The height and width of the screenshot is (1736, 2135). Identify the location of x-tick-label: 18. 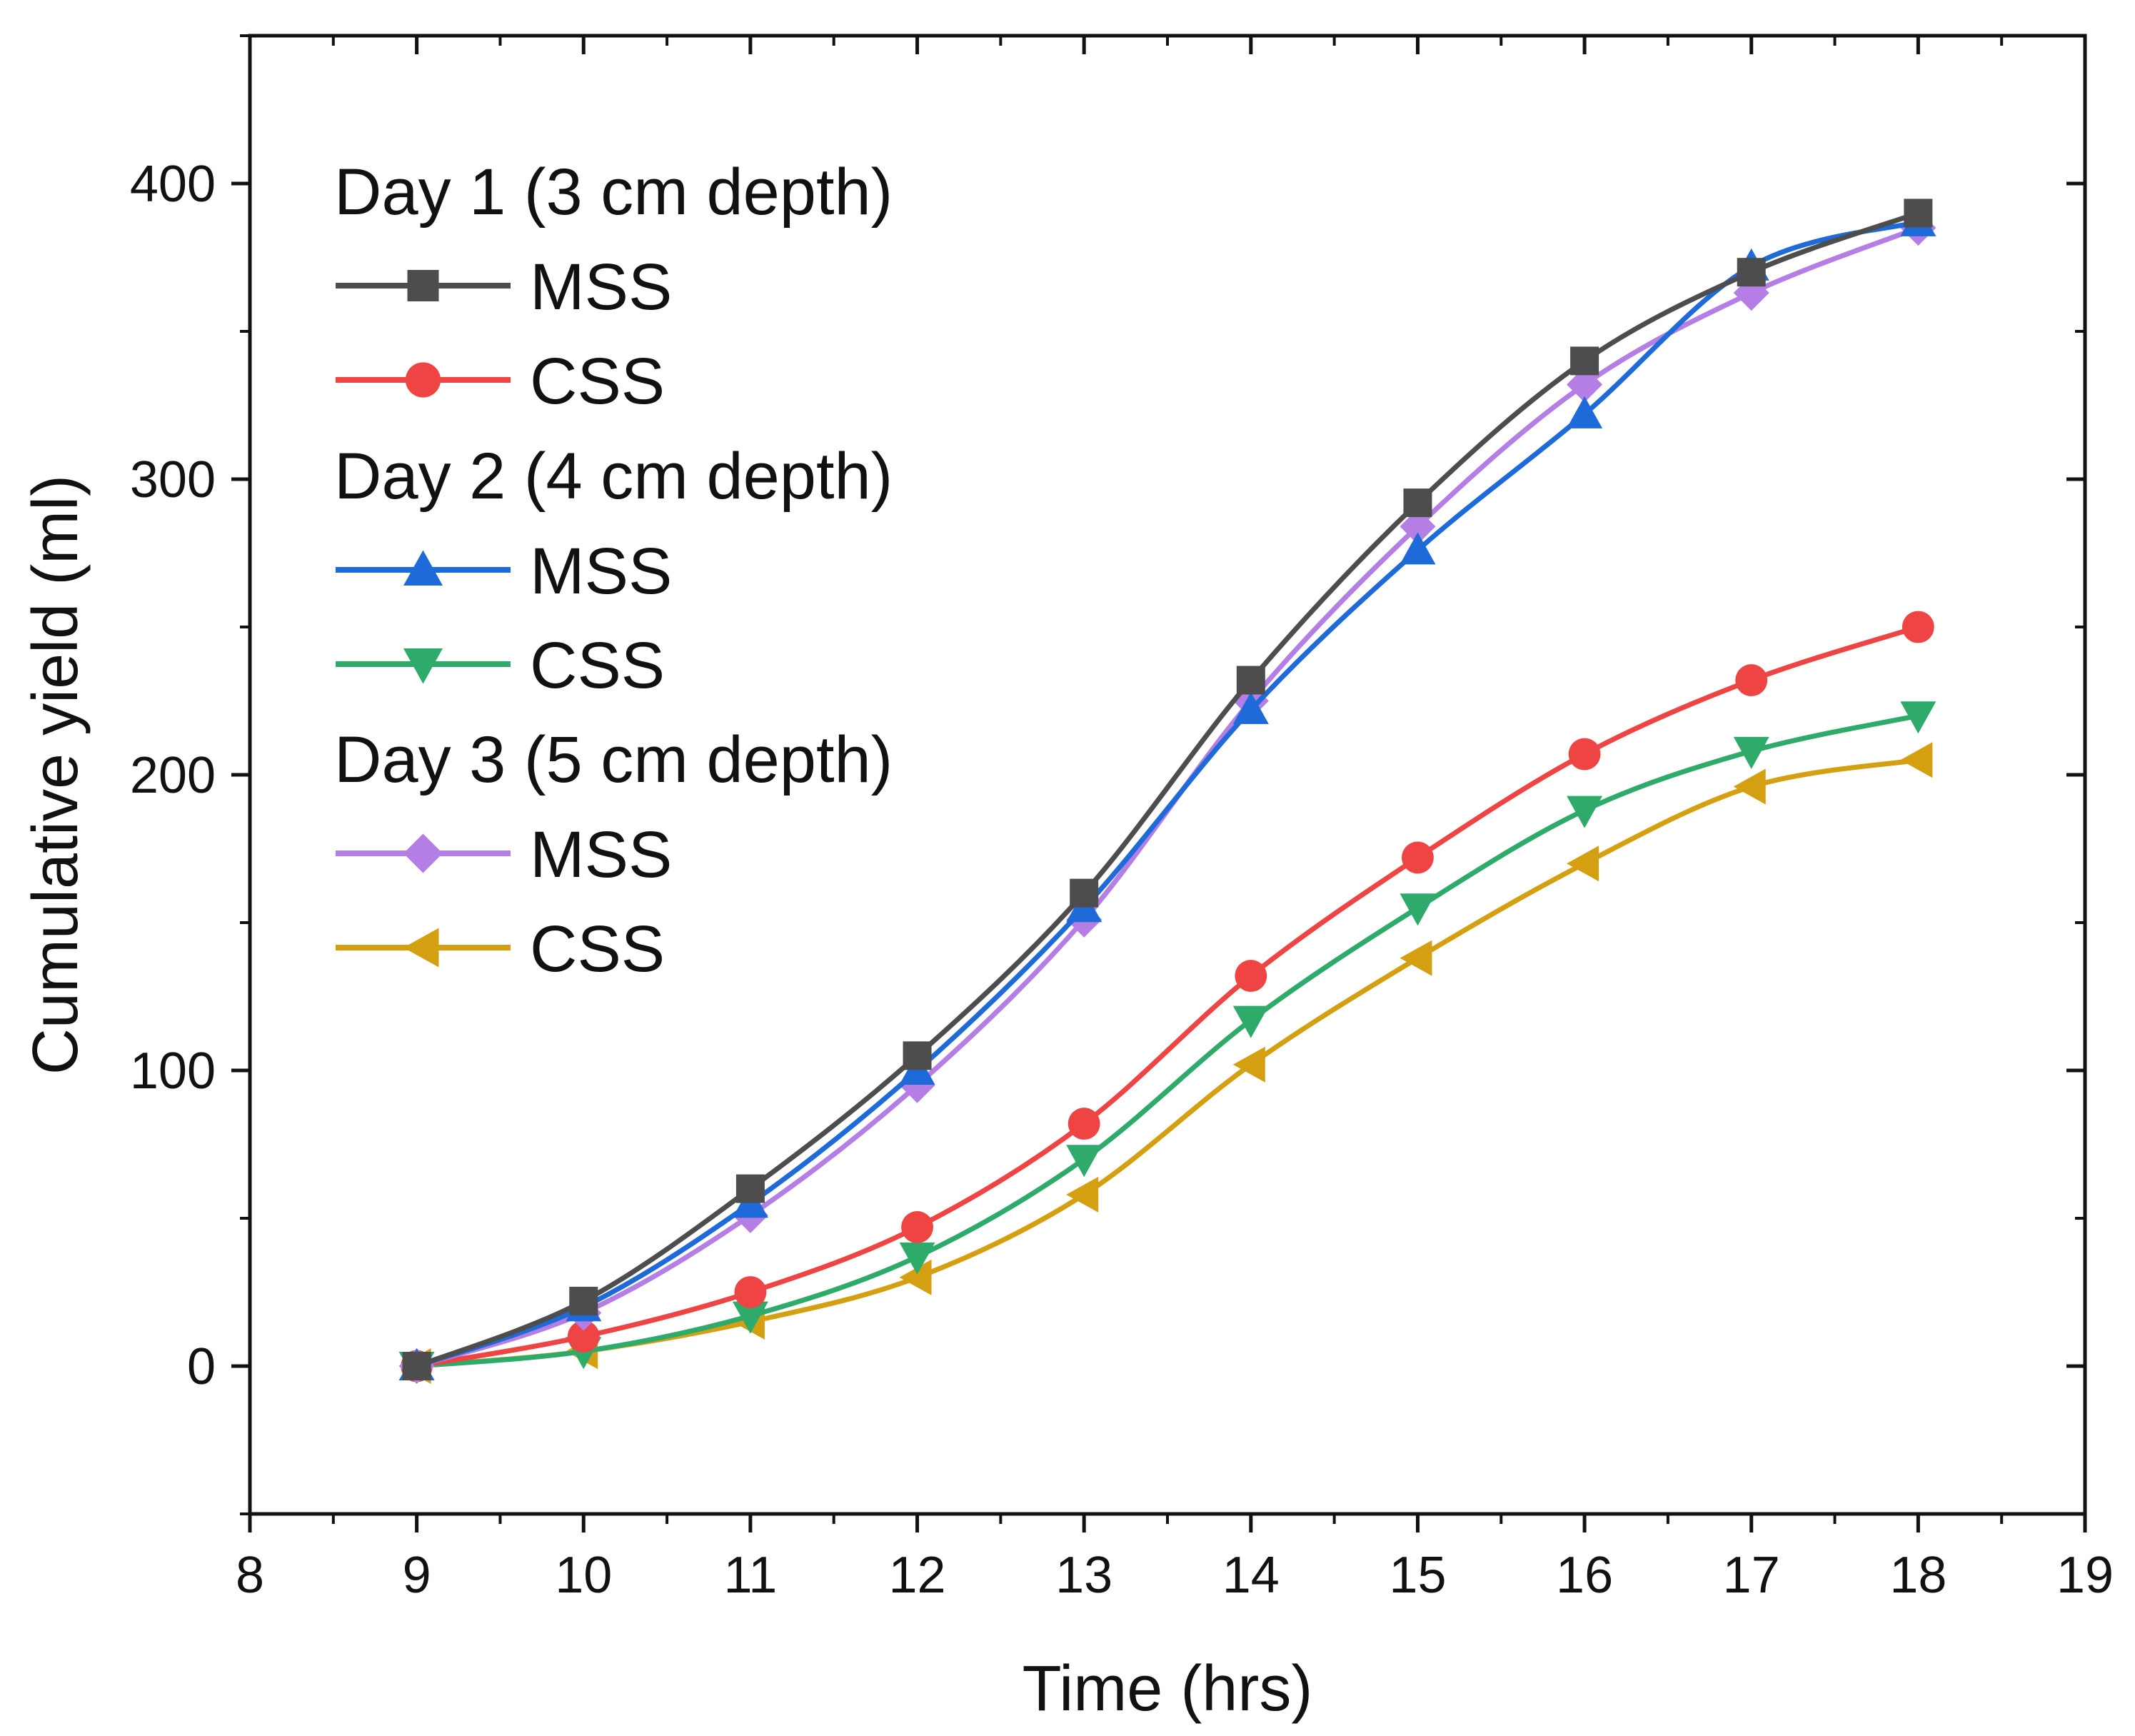
(1917, 1575).